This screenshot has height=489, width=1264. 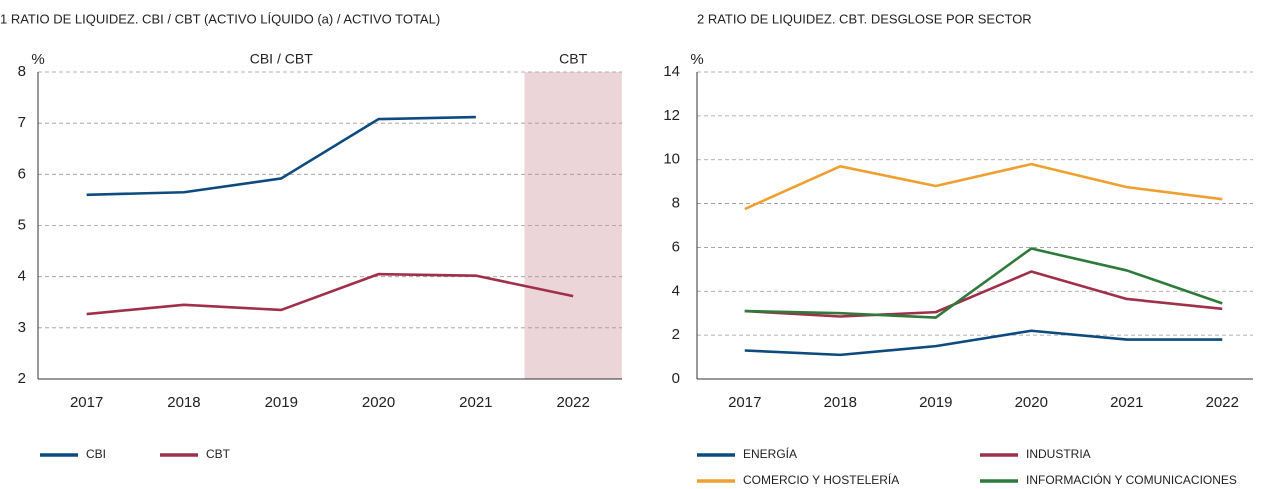 I want to click on legend-label: INFORMACIÓN Y COMUNICACIONES, so click(x=1131, y=479).